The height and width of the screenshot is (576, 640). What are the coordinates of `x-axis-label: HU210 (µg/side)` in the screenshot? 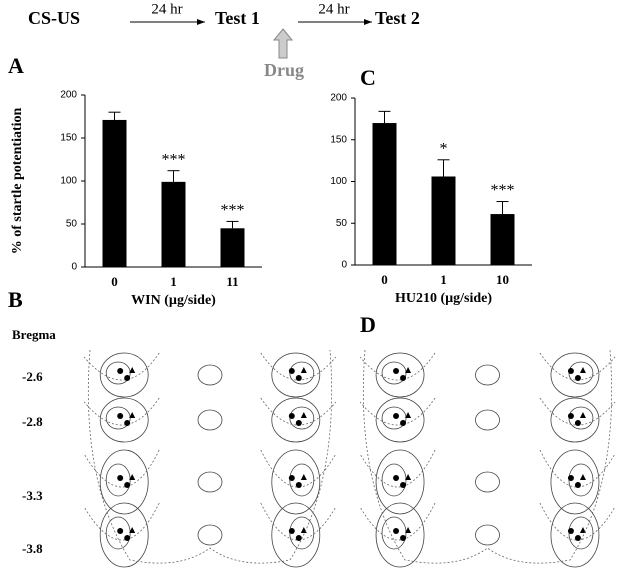 It's located at (443, 298).